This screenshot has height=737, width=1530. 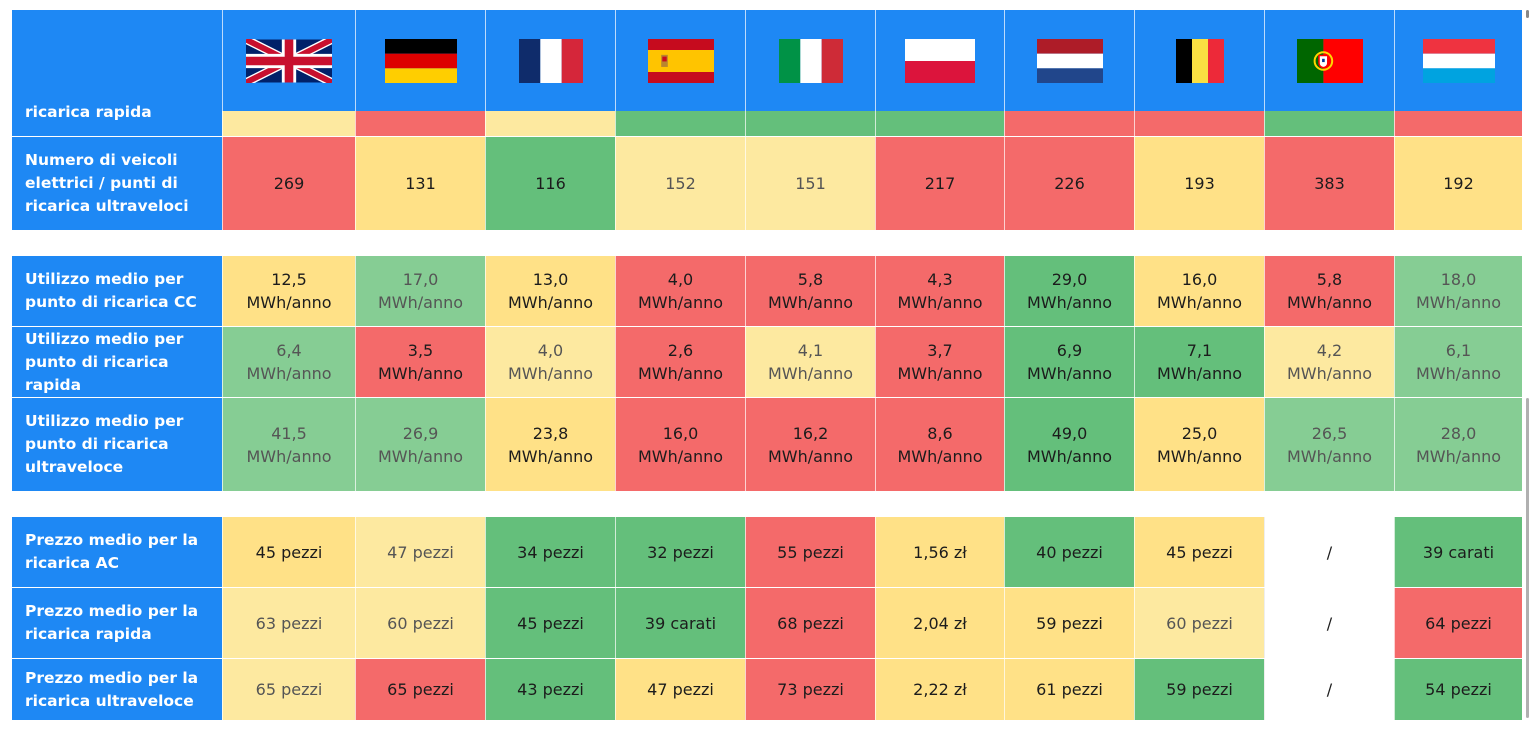 What do you see at coordinates (680, 183) in the screenshot?
I see `value-cell-spain: 152` at bounding box center [680, 183].